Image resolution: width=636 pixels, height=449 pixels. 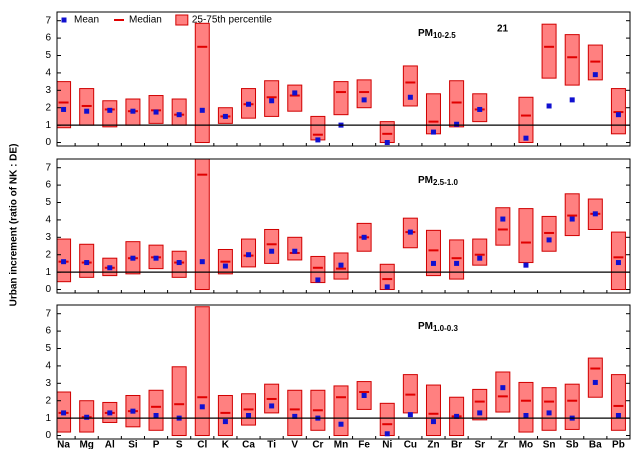 What do you see at coordinates (294, 444) in the screenshot?
I see `x-tick-label: V` at bounding box center [294, 444].